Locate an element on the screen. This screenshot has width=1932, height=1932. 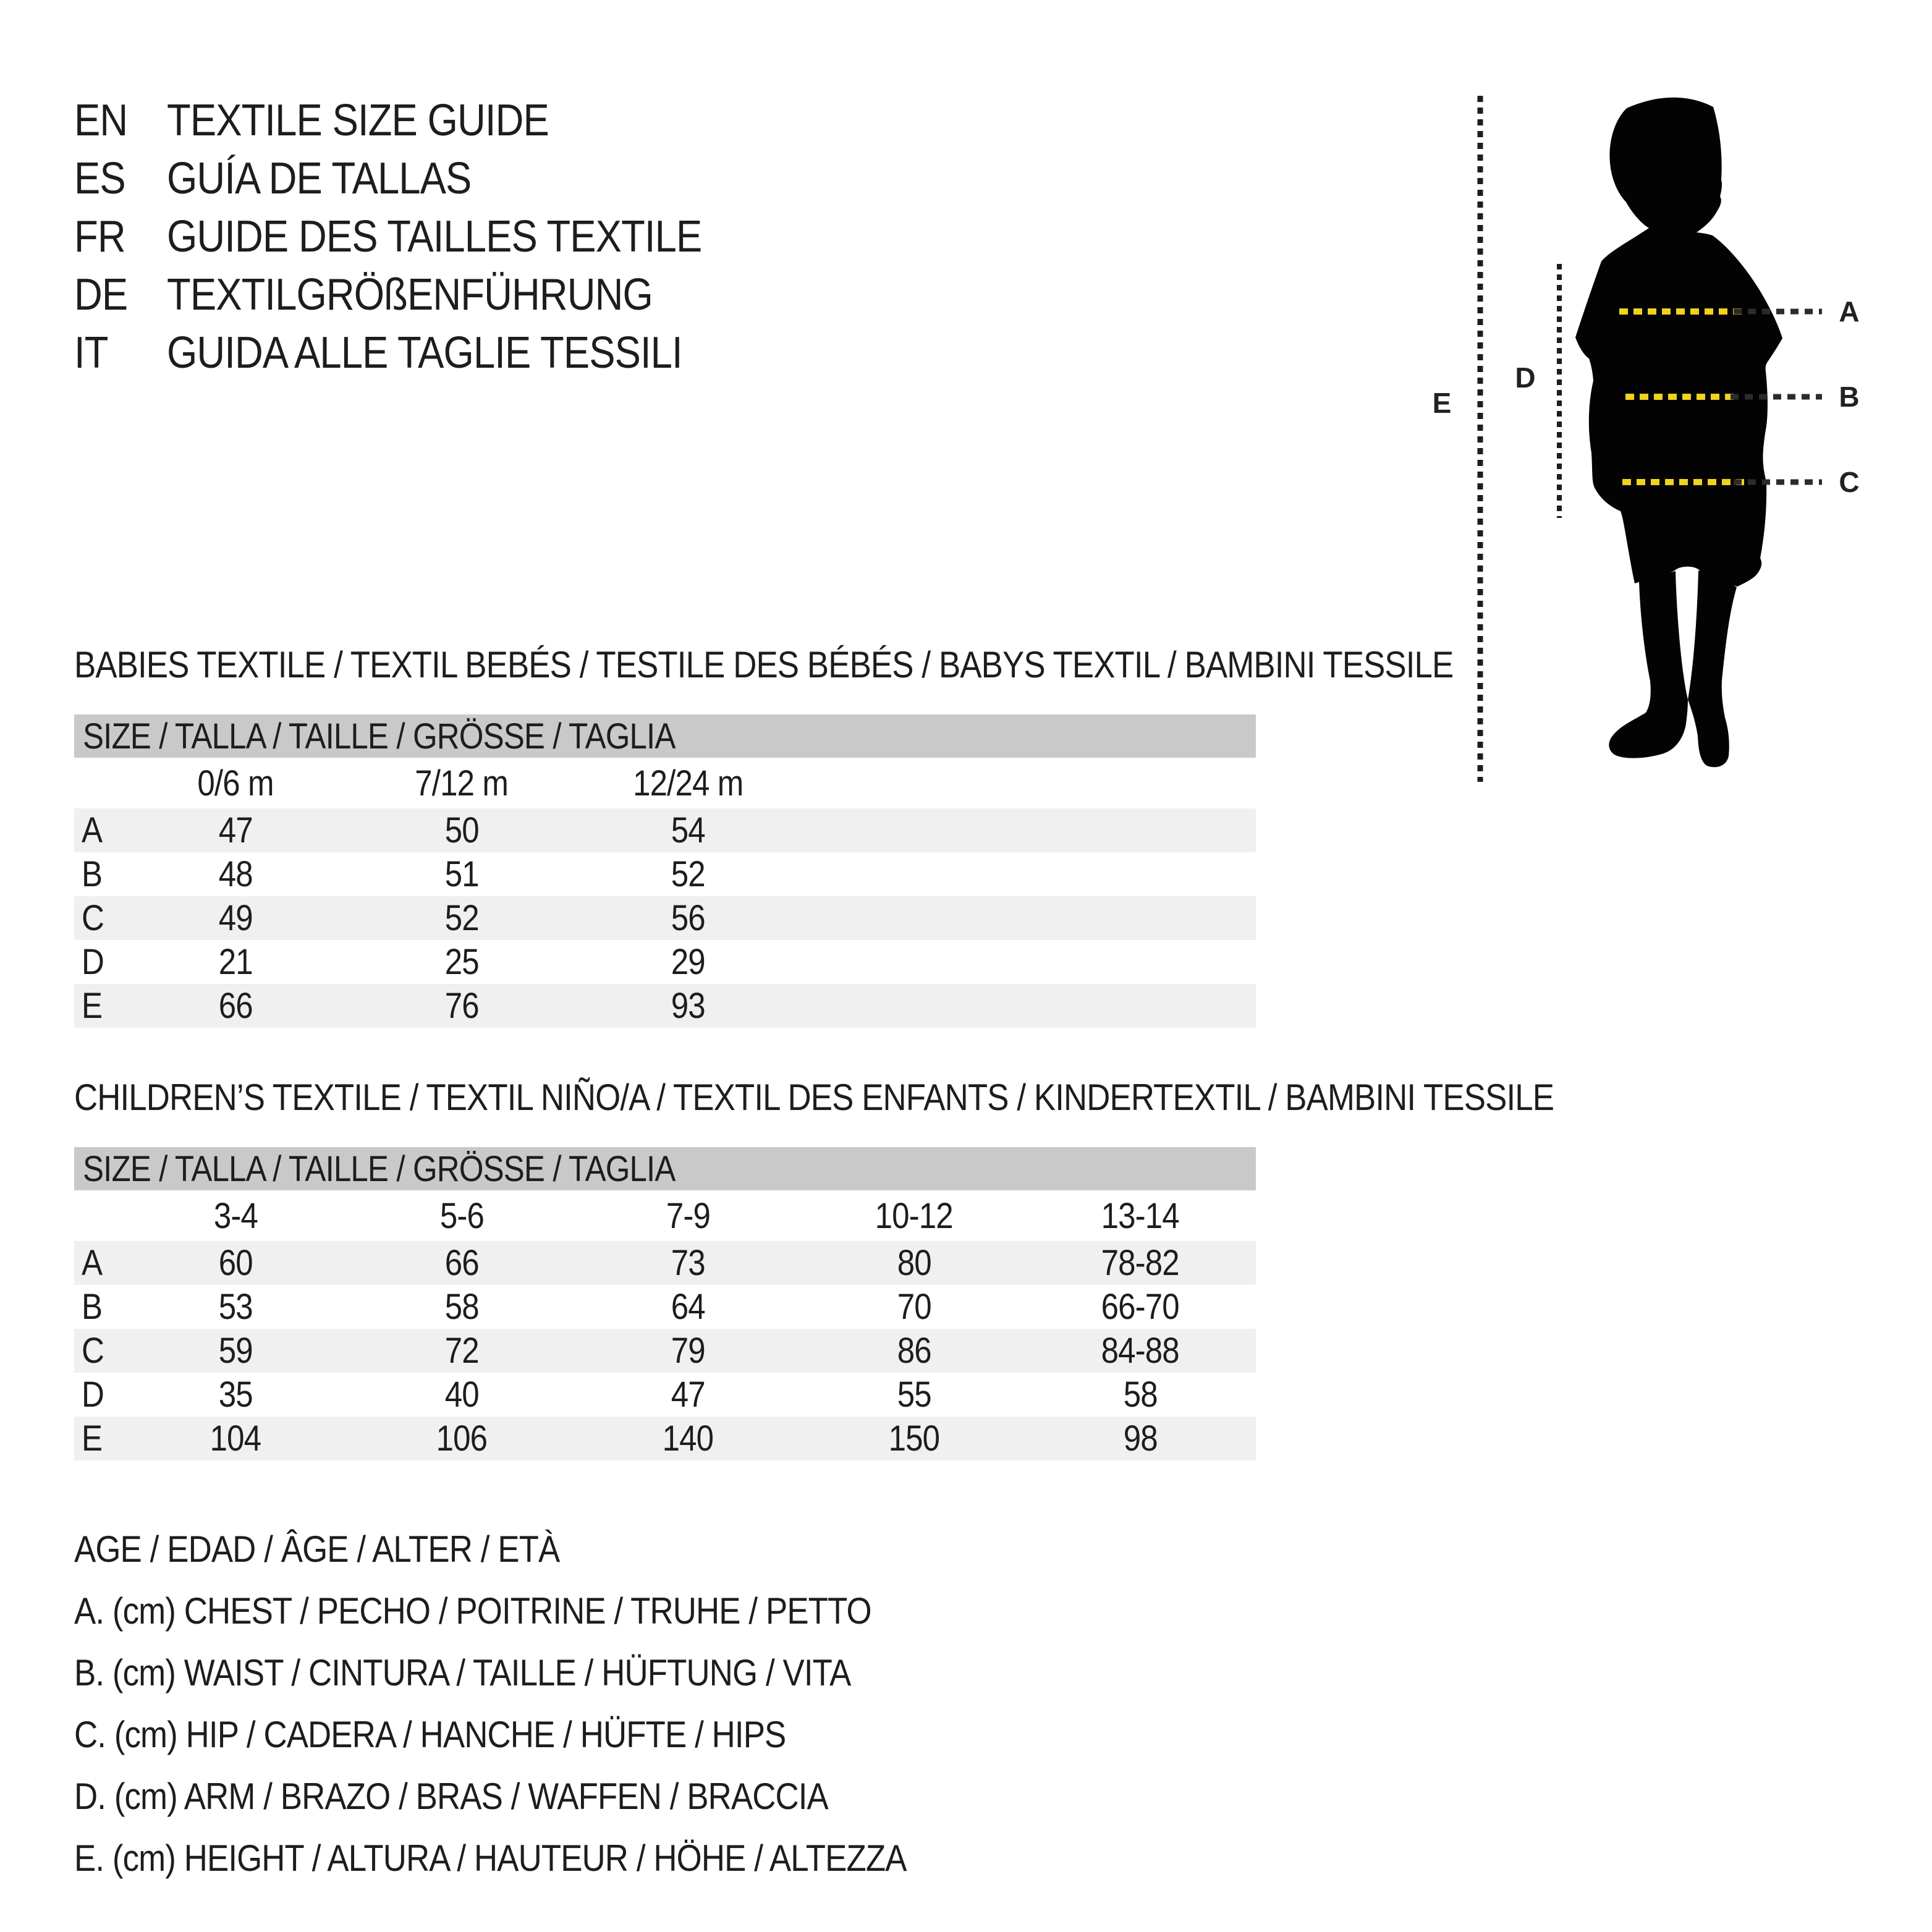
table-row-babies-a: A 47 50 54 is located at coordinates (665, 830).